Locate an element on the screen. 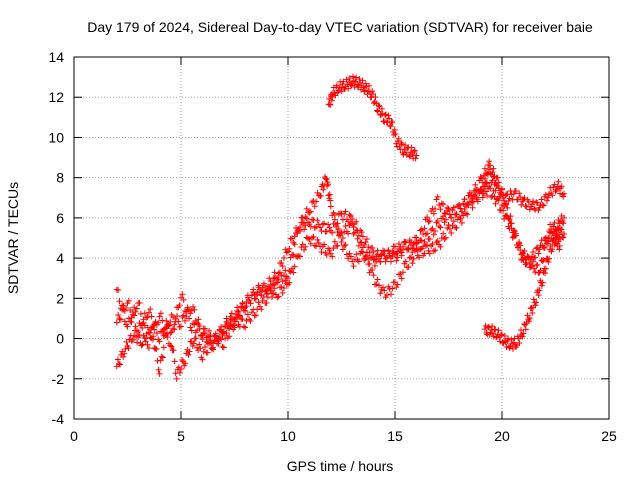 The width and height of the screenshot is (640, 480). series-track-d is located at coordinates (372, 117).